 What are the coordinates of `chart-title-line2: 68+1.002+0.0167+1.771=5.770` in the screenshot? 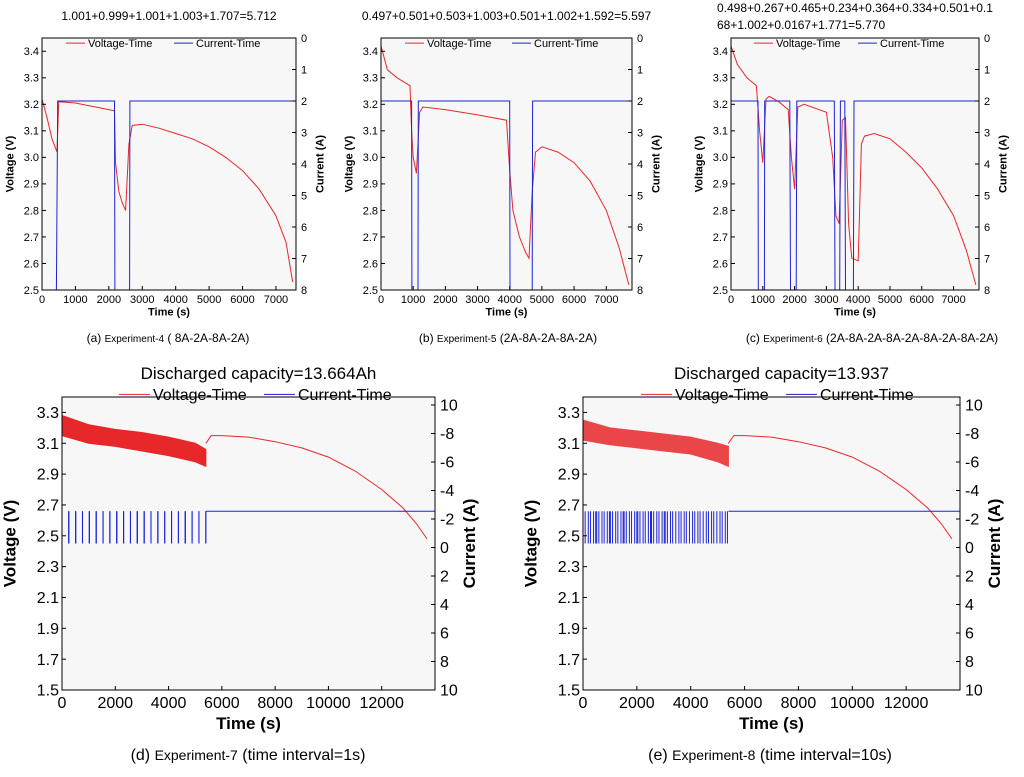 It's located at (801, 25).